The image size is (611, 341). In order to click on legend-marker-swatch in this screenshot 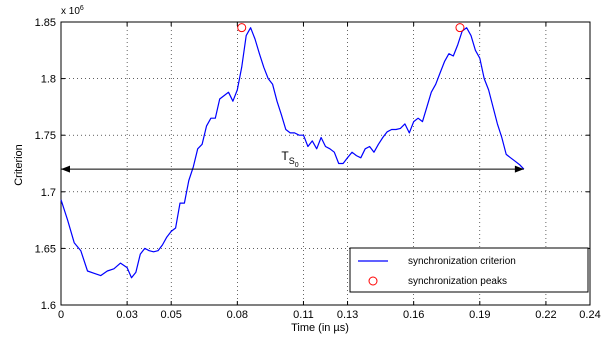, I will do `click(373, 281)`.